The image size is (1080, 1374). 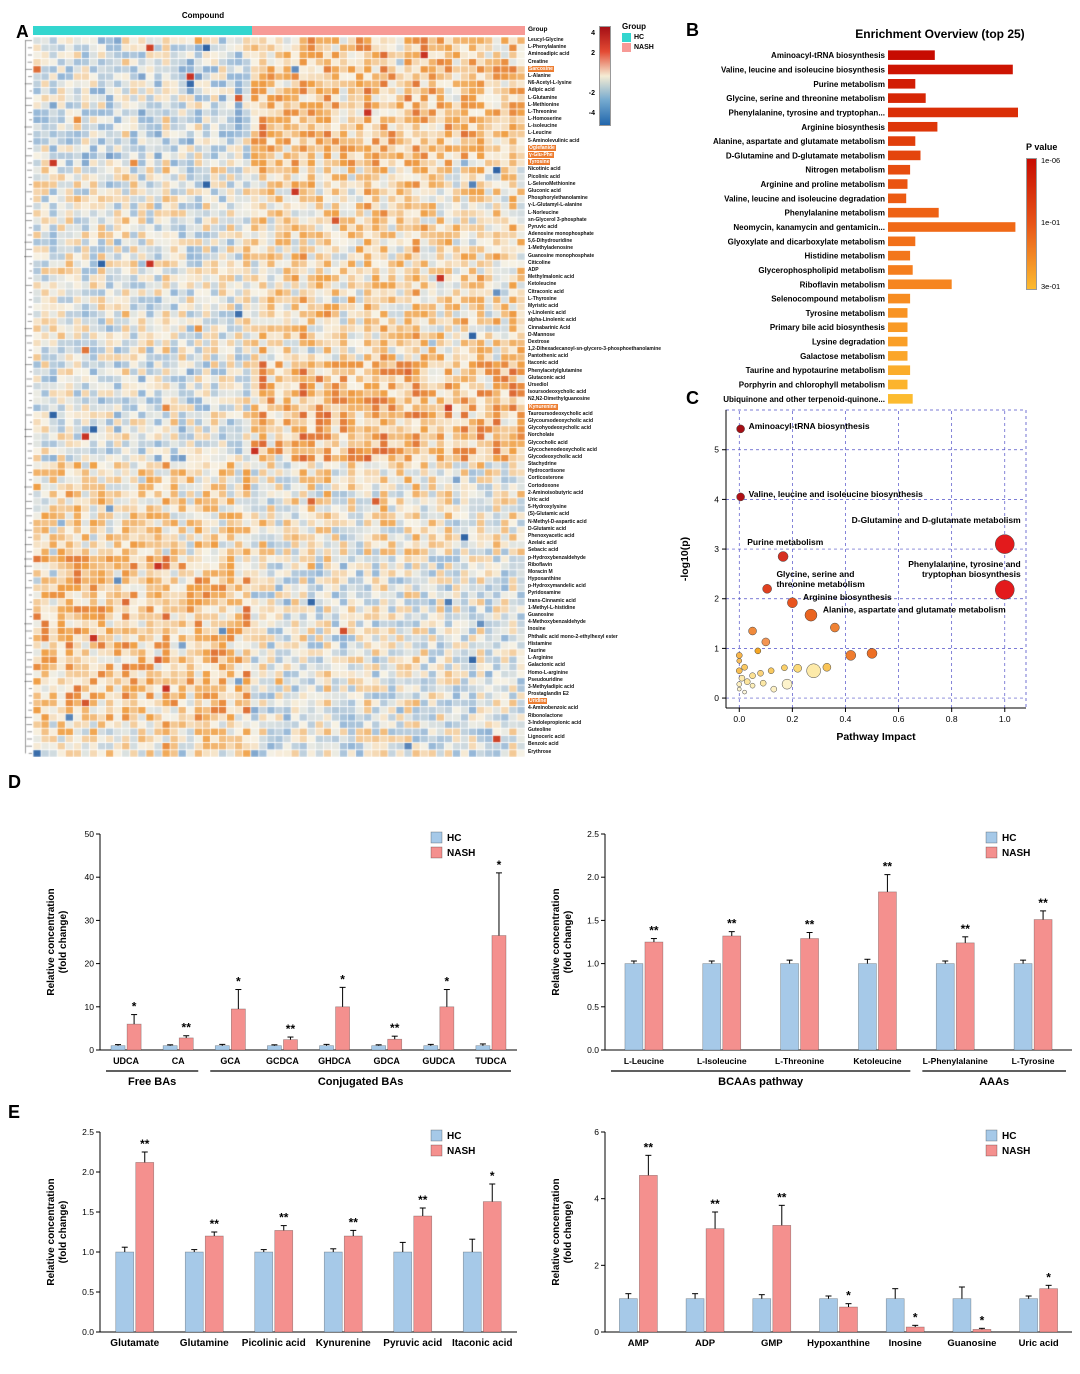 I want to click on heatmap-row-label: Taurine, so click(x=537, y=650).